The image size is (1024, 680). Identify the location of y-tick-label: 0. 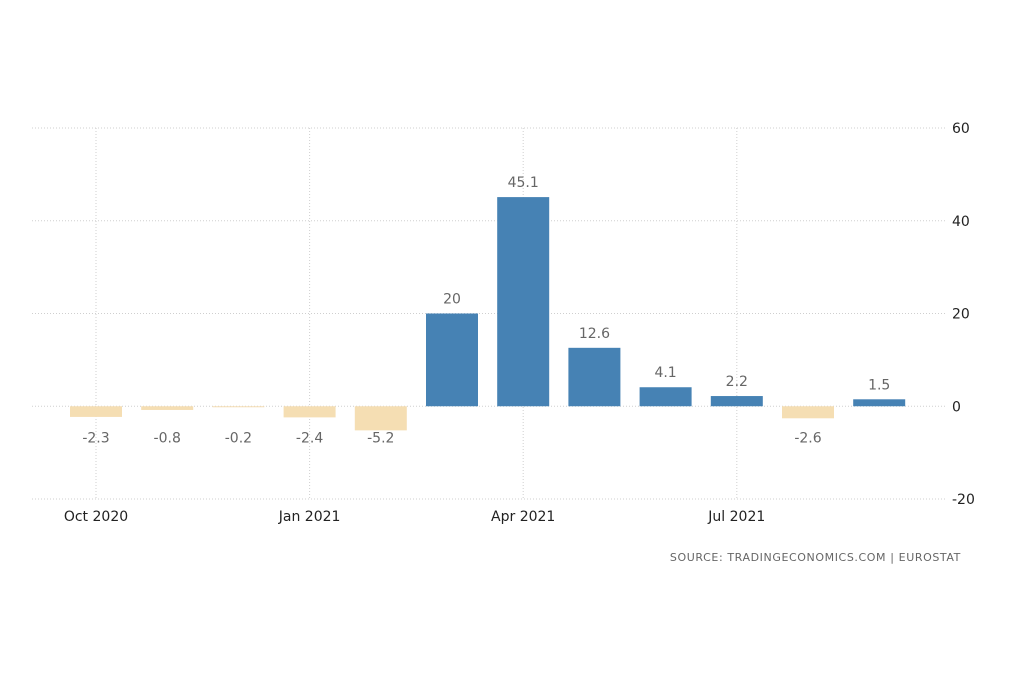
(956, 407).